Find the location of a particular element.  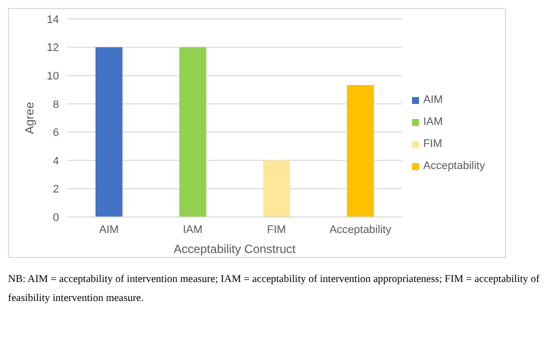

legend-label: AIM is located at coordinates (433, 100).